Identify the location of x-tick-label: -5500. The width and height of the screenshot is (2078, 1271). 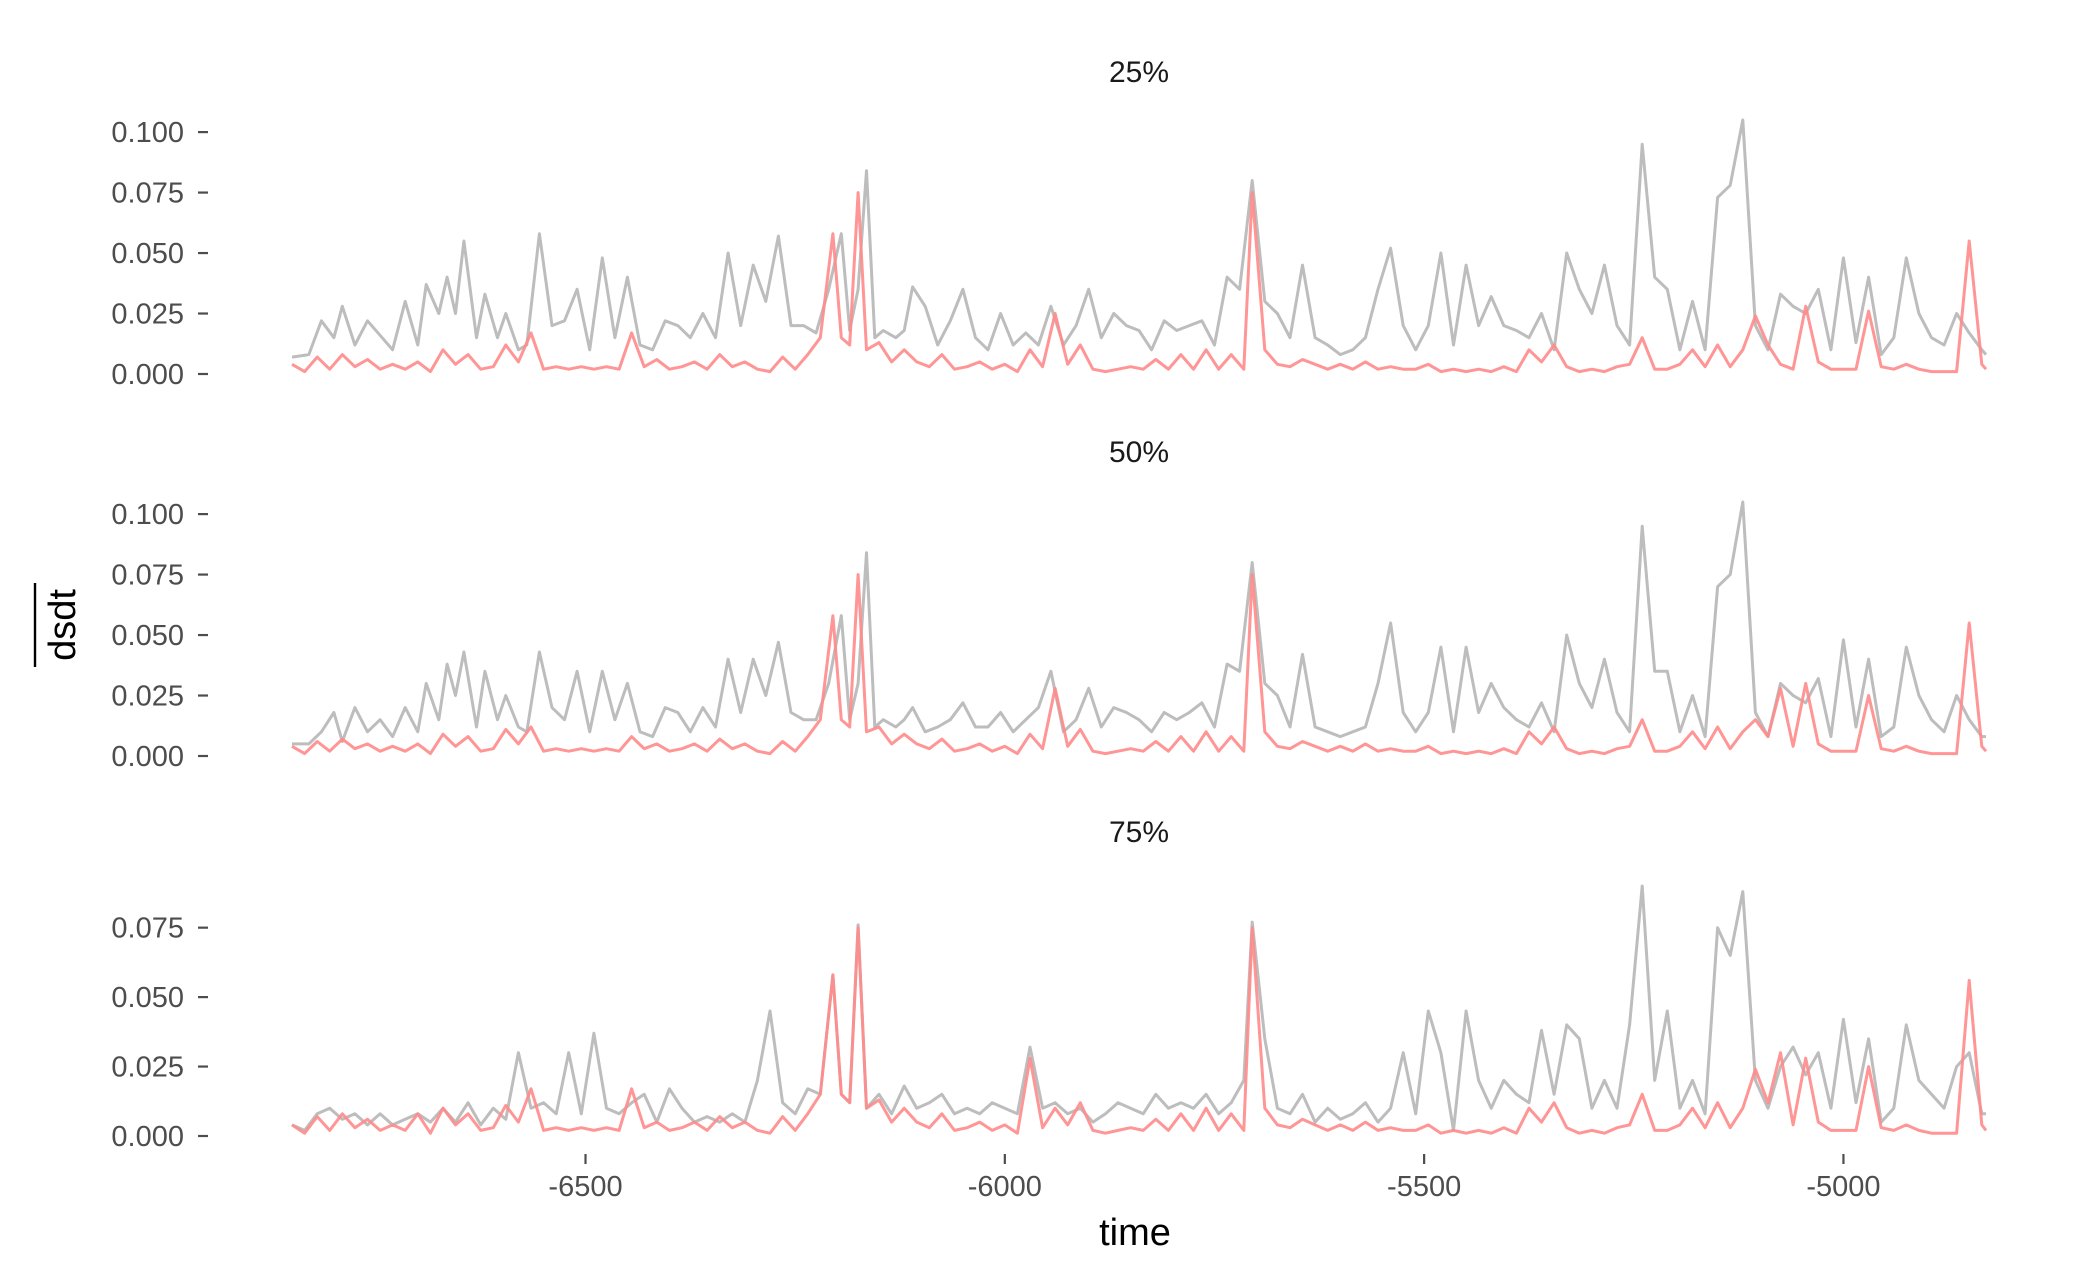
(1424, 1187).